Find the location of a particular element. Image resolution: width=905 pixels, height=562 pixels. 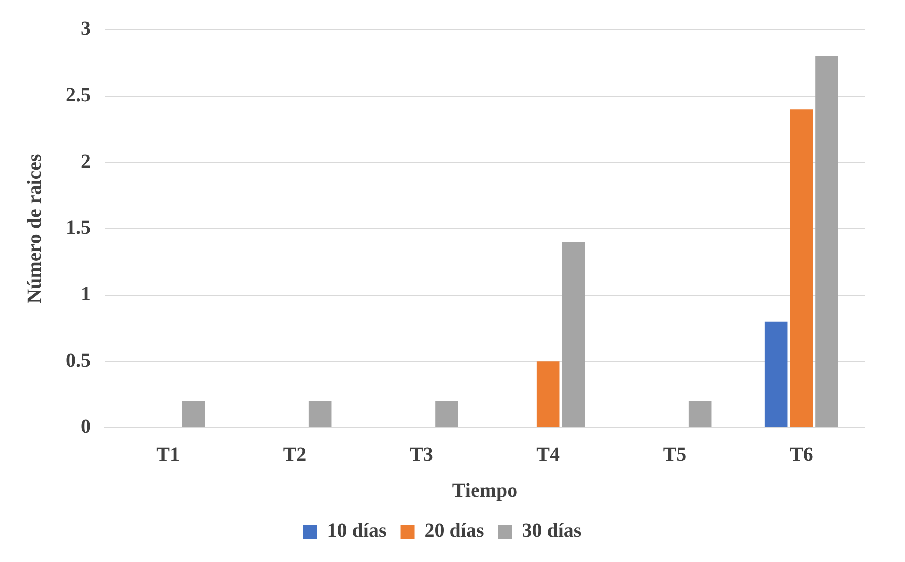

y-axis-title: Número de raices is located at coordinates (35, 229).